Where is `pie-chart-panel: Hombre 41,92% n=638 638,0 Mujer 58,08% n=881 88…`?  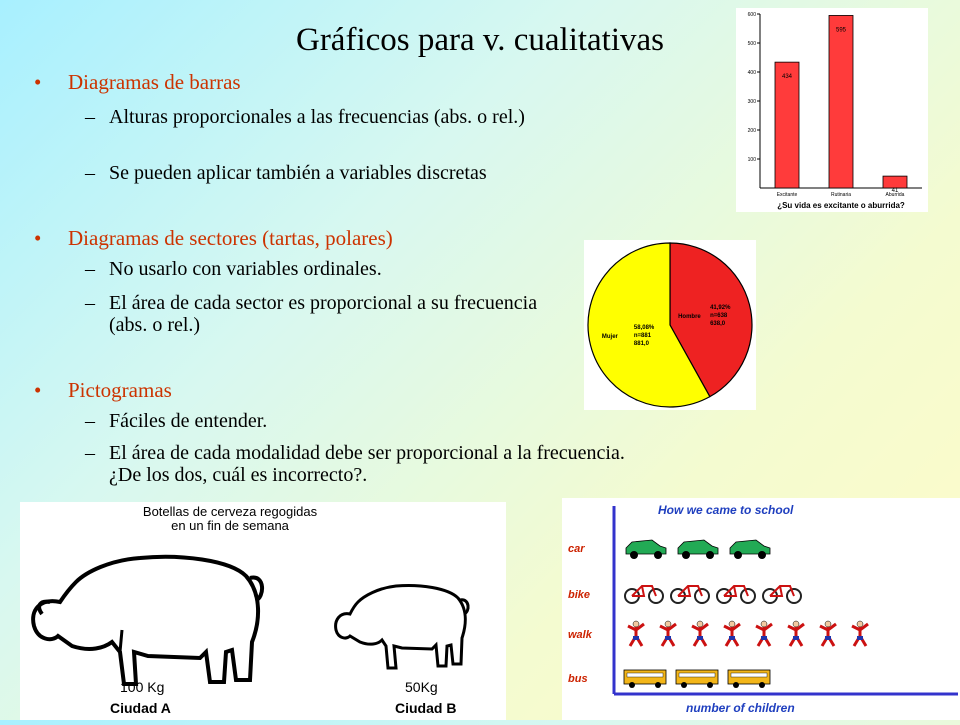
pie-chart-panel: Hombre 41,92% n=638 638,0 Mujer 58,08% n=881 88… is located at coordinates (670, 325).